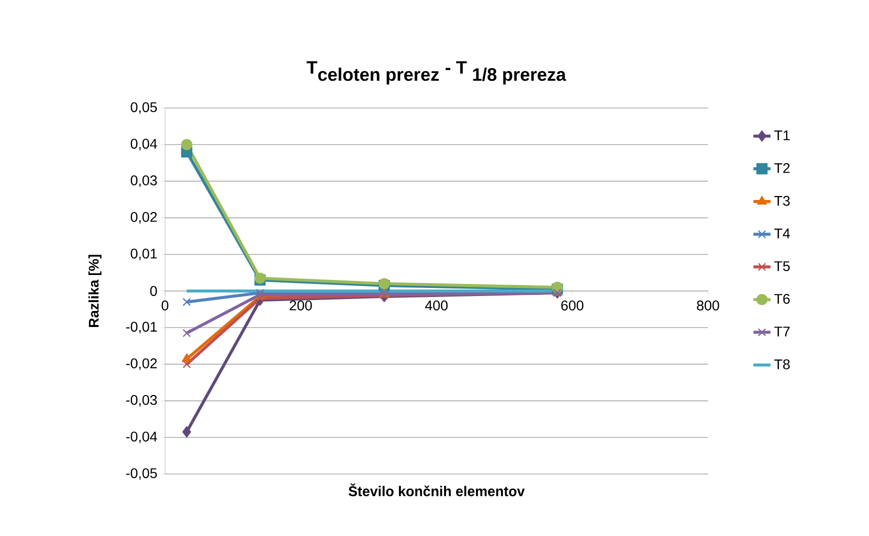  I want to click on y-tick-label: -0,03, so click(141, 401).